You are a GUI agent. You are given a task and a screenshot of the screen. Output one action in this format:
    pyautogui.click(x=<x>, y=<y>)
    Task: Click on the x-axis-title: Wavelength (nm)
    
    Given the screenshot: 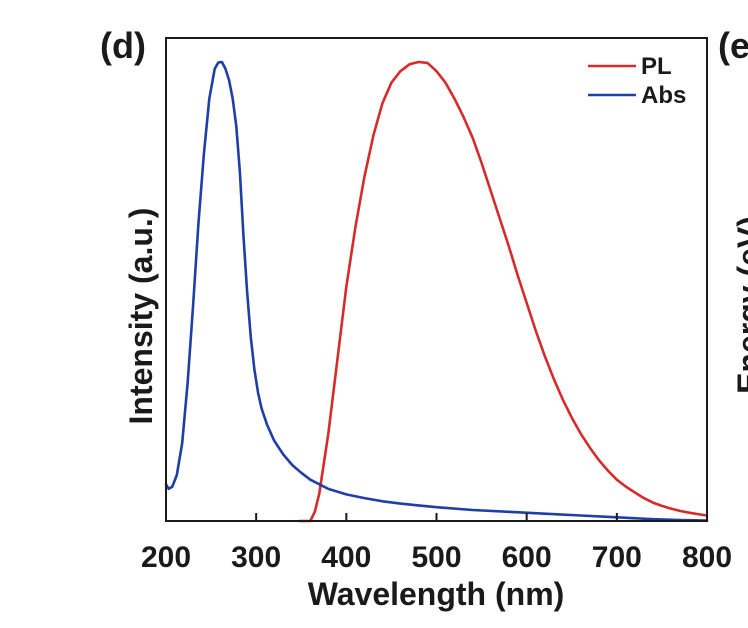 What is the action you would take?
    pyautogui.click(x=436, y=594)
    